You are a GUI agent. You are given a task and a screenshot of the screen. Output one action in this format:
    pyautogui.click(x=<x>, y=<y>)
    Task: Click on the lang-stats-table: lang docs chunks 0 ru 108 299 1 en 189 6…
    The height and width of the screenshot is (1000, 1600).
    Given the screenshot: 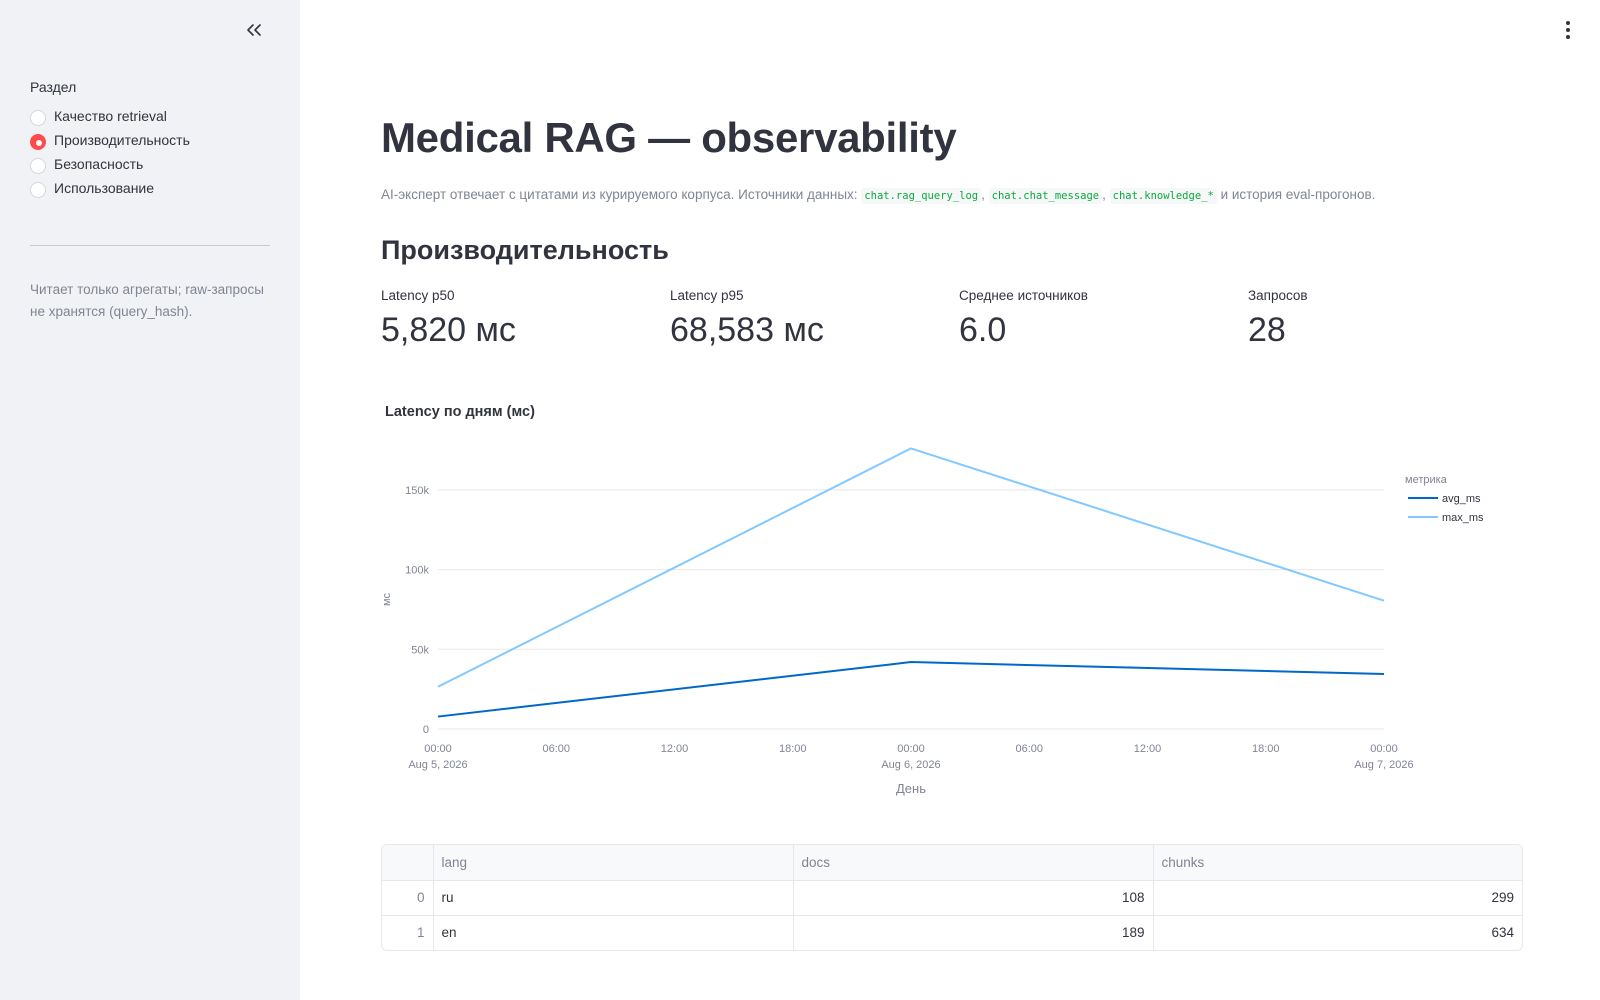 What is the action you would take?
    pyautogui.click(x=952, y=897)
    